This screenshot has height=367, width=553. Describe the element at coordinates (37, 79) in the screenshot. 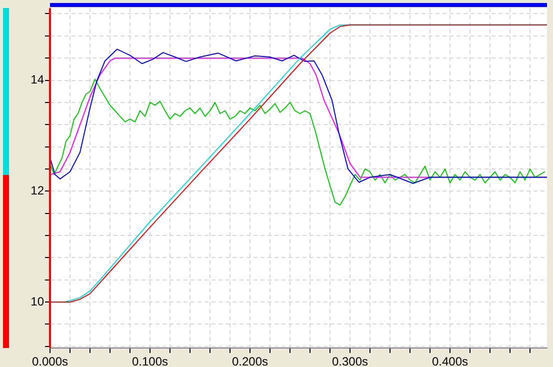

I see `y-tick-label: 14` at that location.